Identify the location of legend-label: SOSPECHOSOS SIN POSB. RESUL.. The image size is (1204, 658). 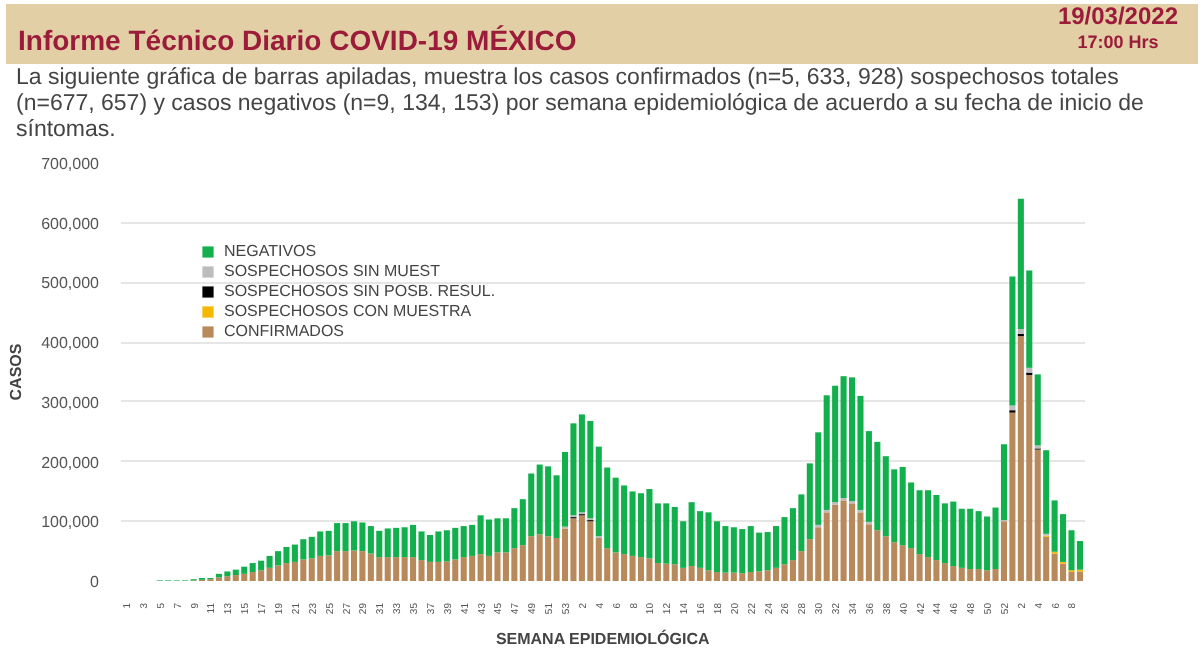
(360, 291).